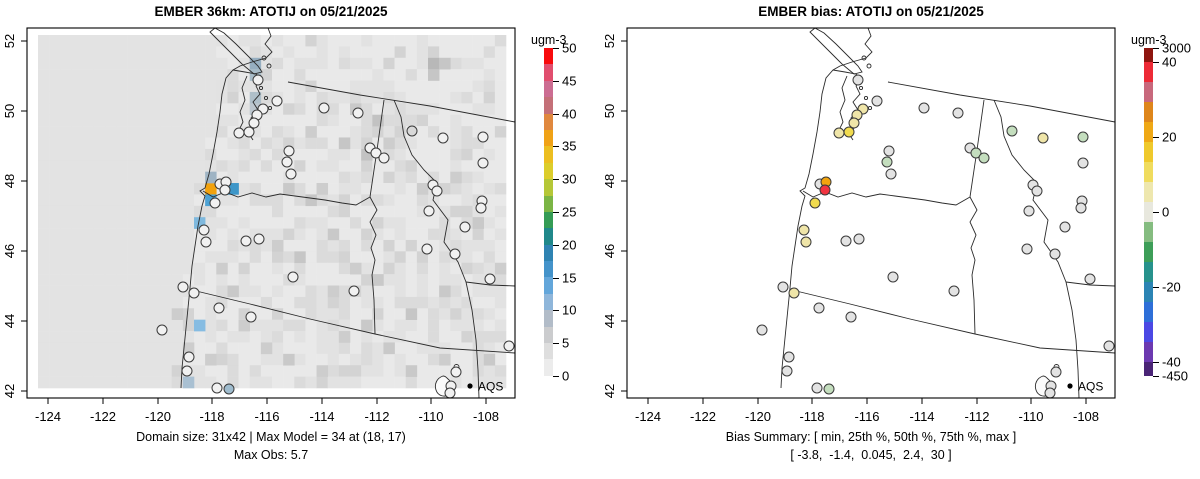 The width and height of the screenshot is (1200, 479). What do you see at coordinates (569, 146) in the screenshot?
I see `colorbar-tick-label: 35` at bounding box center [569, 146].